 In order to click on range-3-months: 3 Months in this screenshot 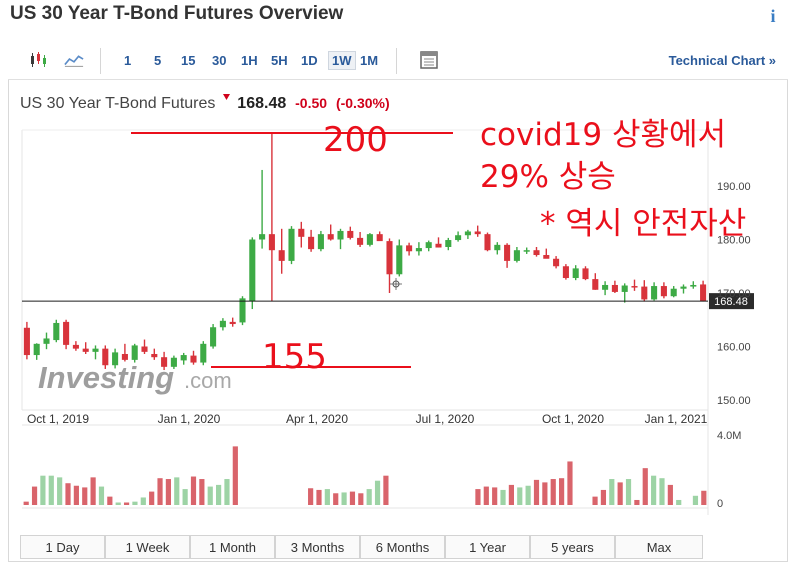, I will do `click(317, 547)`.